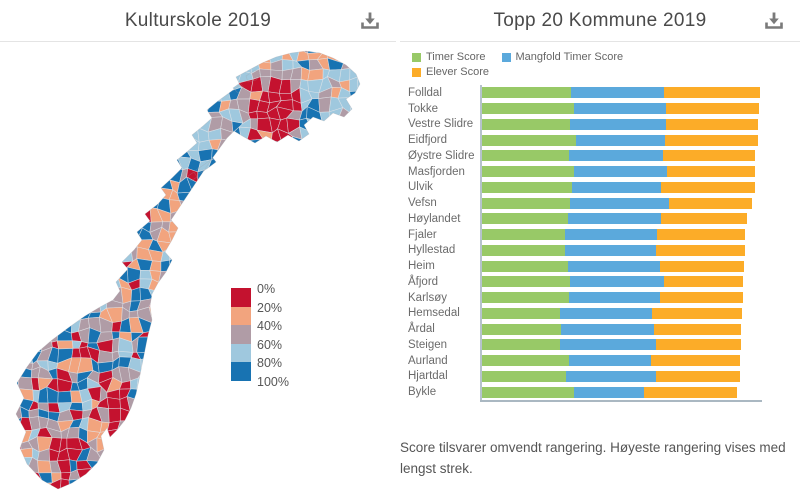  What do you see at coordinates (198, 20) in the screenshot?
I see `map-title: Kulturskole 2019` at bounding box center [198, 20].